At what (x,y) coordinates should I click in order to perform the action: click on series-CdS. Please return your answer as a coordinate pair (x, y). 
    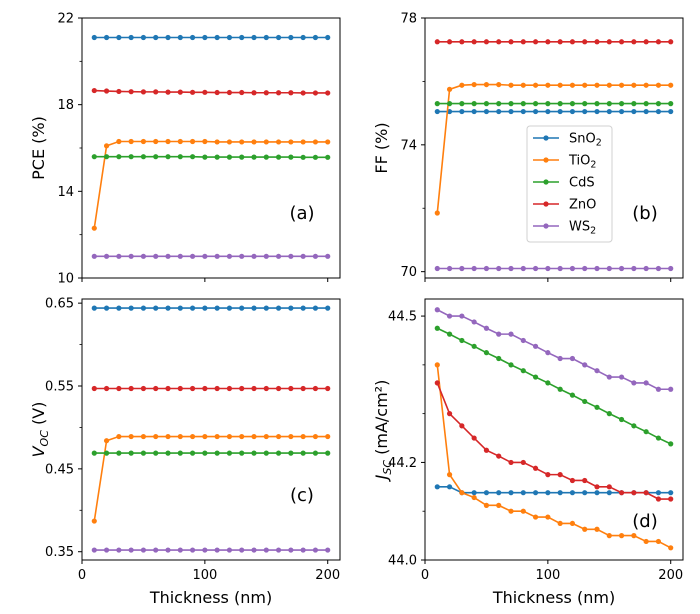
    Looking at the image, I should click on (211, 453).